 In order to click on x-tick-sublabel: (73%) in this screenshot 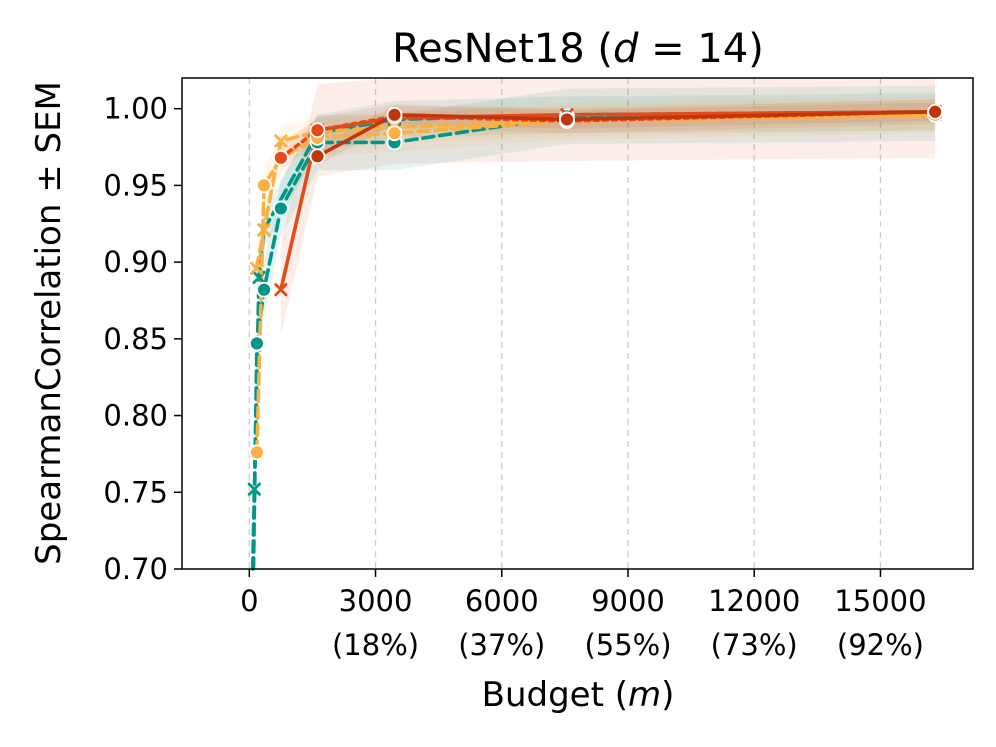, I will do `click(754, 645)`.